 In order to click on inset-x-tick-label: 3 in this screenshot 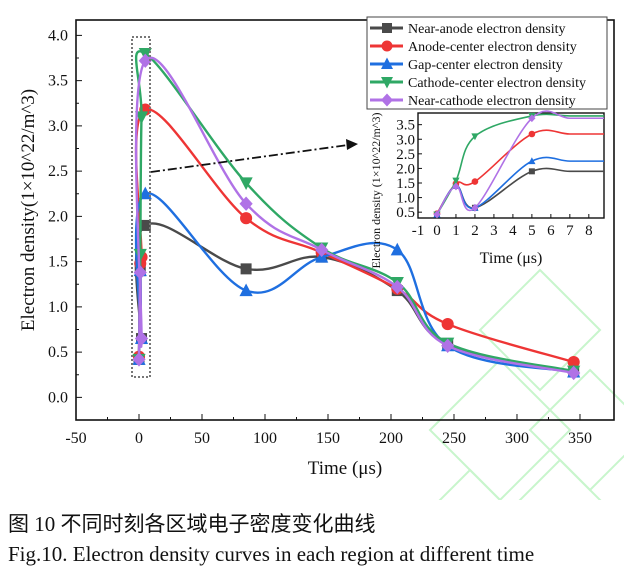, I will do `click(494, 231)`.